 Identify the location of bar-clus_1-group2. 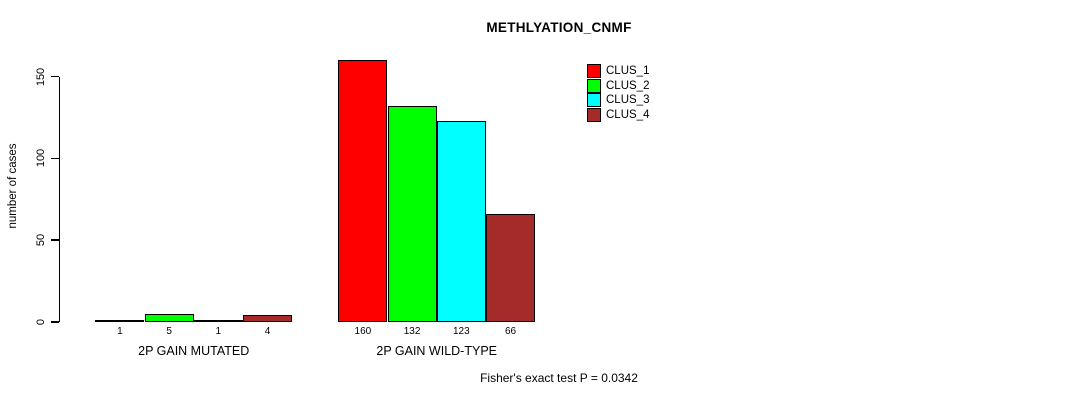
(363, 191).